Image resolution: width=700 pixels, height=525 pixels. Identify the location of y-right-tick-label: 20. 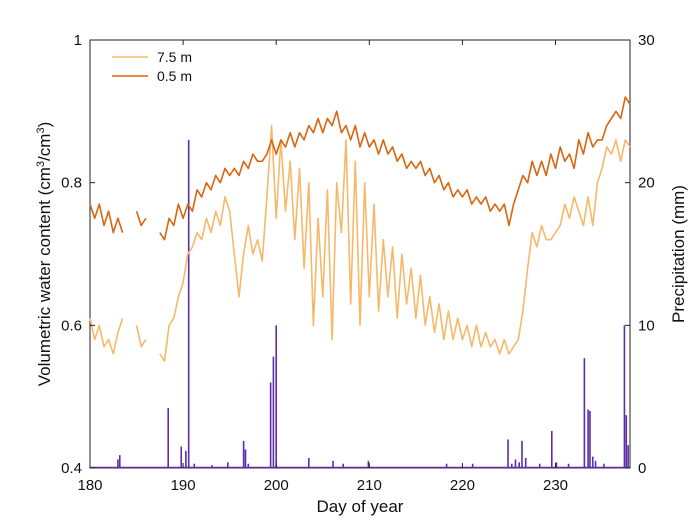
(646, 183).